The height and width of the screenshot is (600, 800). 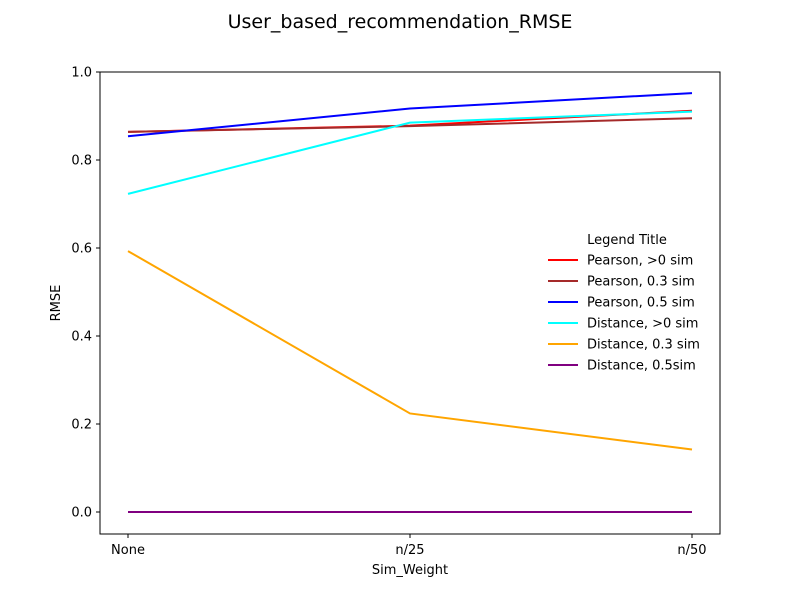 What do you see at coordinates (641, 303) in the screenshot?
I see `legend-label: Pearson, 0.5 sim` at bounding box center [641, 303].